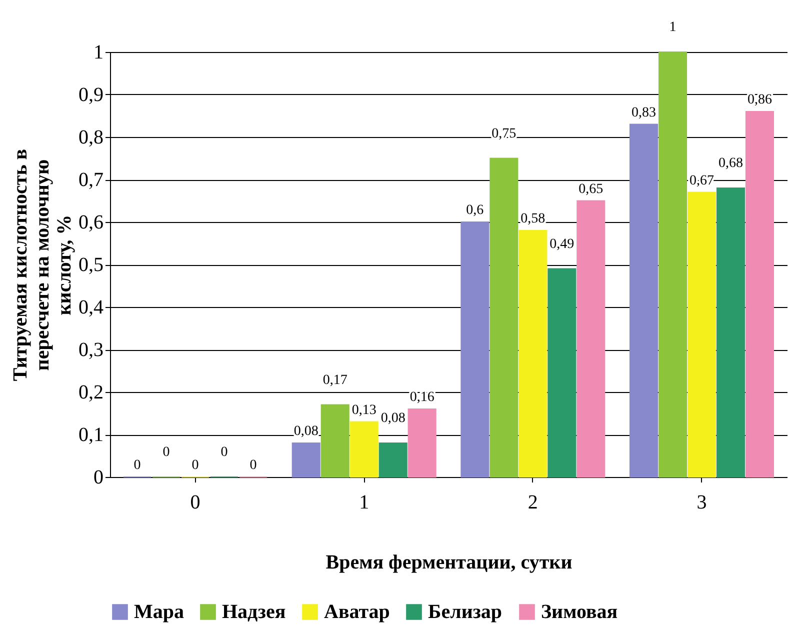 This screenshot has width=802, height=632. What do you see at coordinates (701, 503) in the screenshot?
I see `x-tick-label: 3` at bounding box center [701, 503].